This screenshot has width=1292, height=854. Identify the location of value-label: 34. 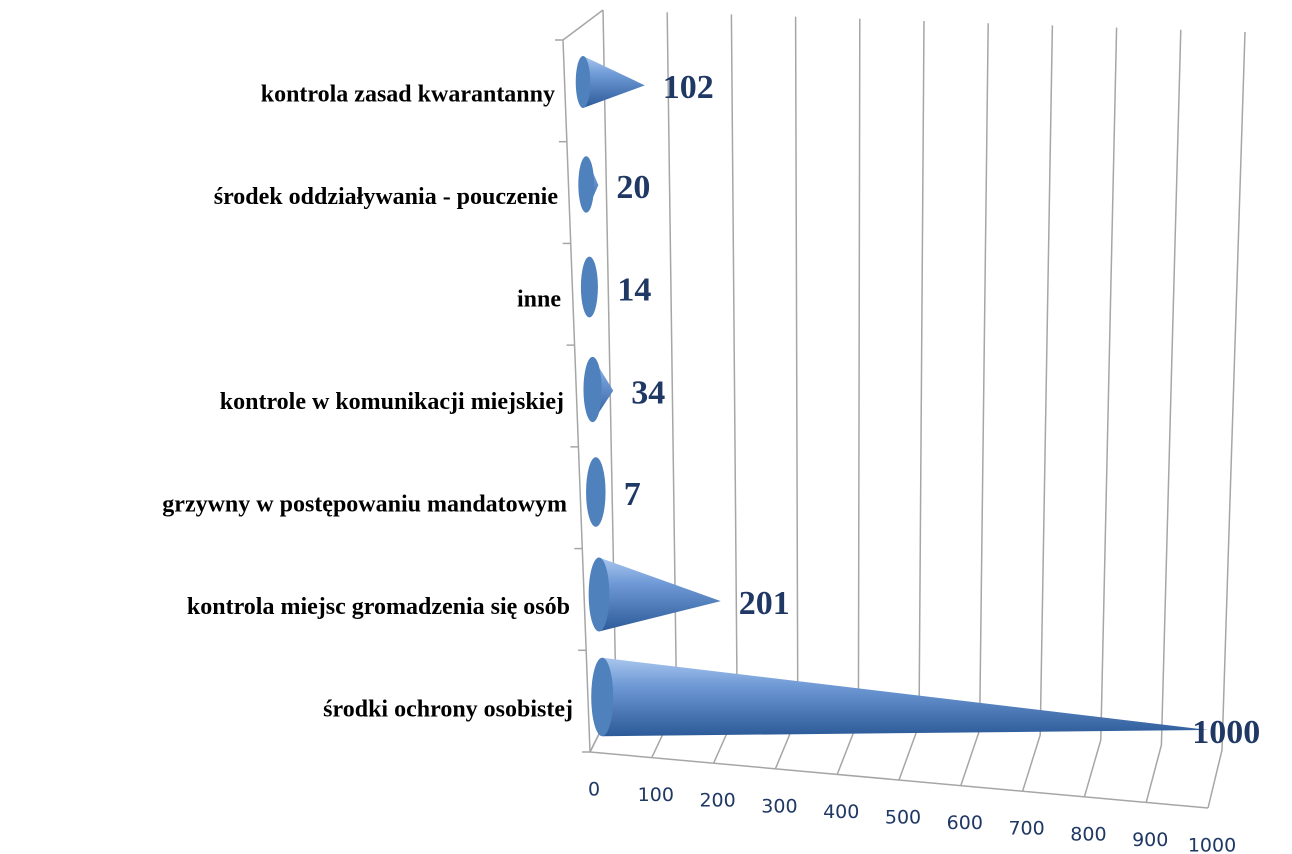
(648, 392).